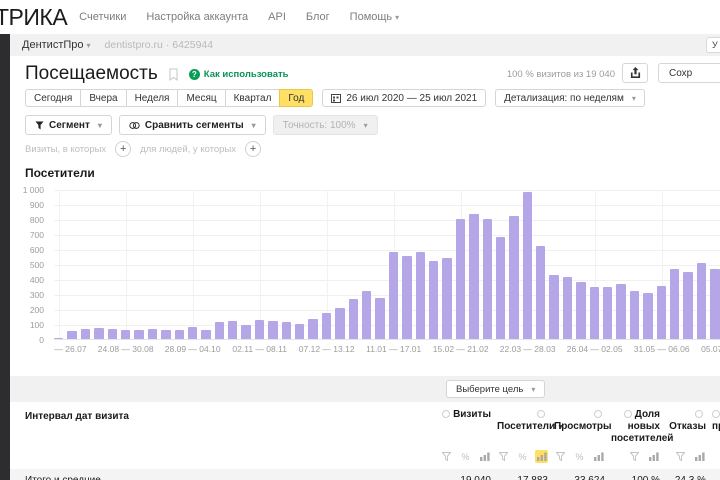 This screenshot has width=720, height=480. What do you see at coordinates (296, 98) in the screenshot?
I see `period-tab-5: Год` at bounding box center [296, 98].